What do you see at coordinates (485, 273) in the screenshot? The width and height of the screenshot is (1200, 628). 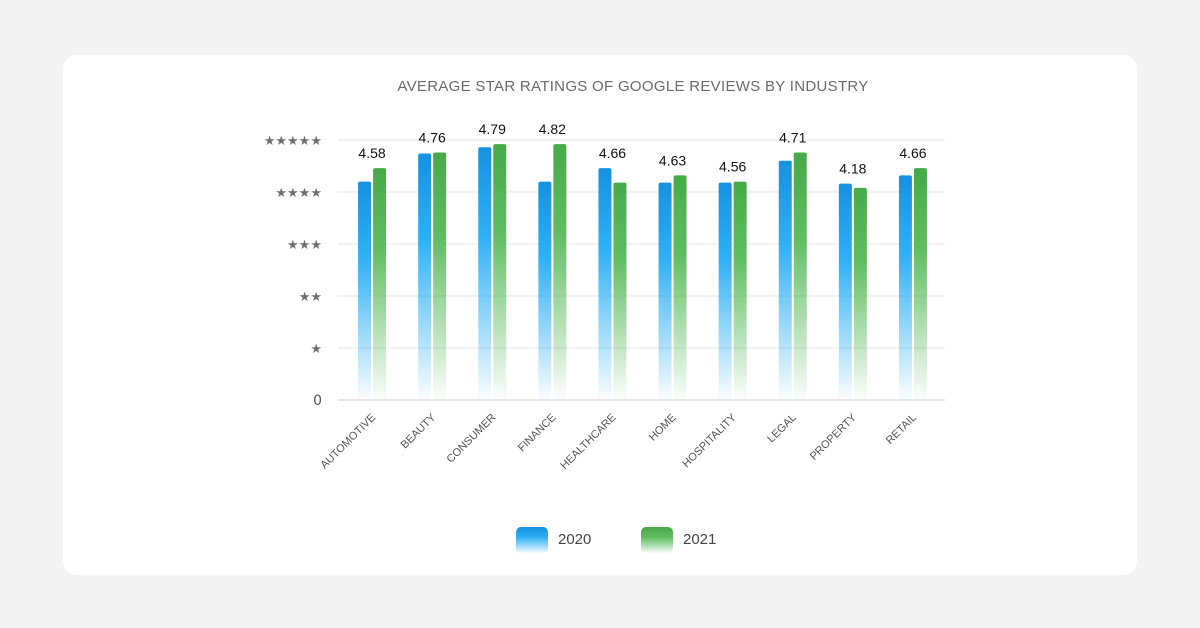 I see `bar-2020-consumer` at bounding box center [485, 273].